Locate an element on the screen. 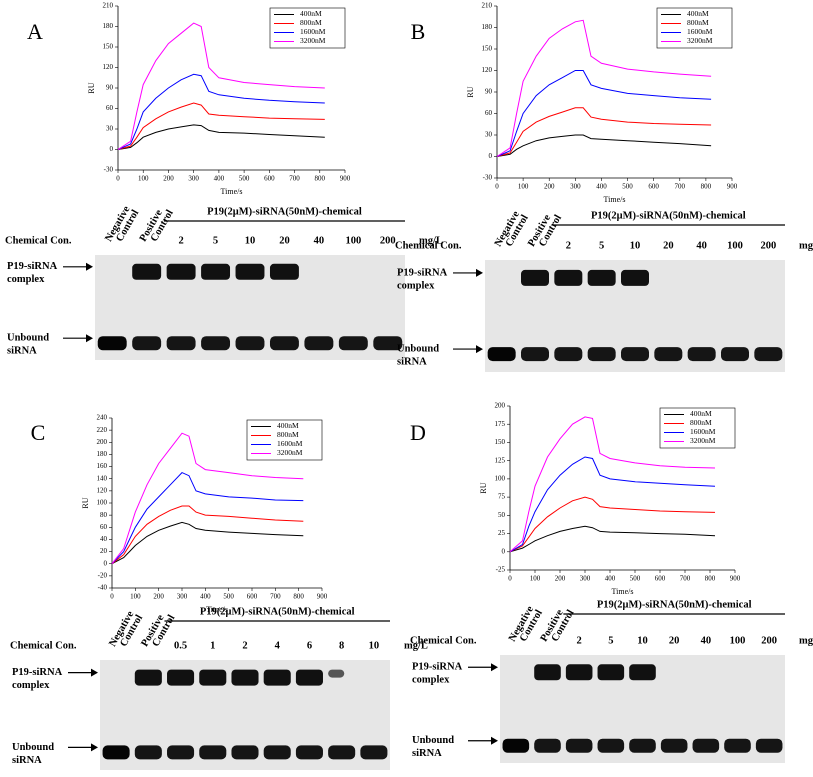  y-tick-label: 175 is located at coordinates (500, 424).